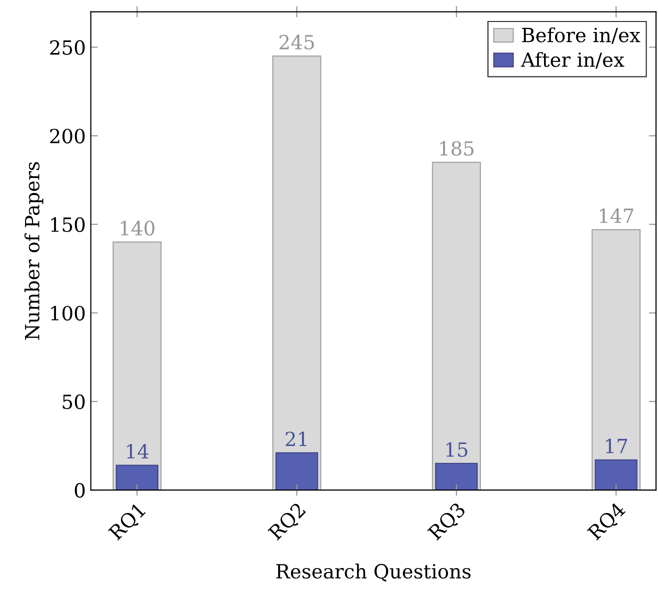 This screenshot has width=658, height=589. I want to click on data-label: 140, so click(137, 228).